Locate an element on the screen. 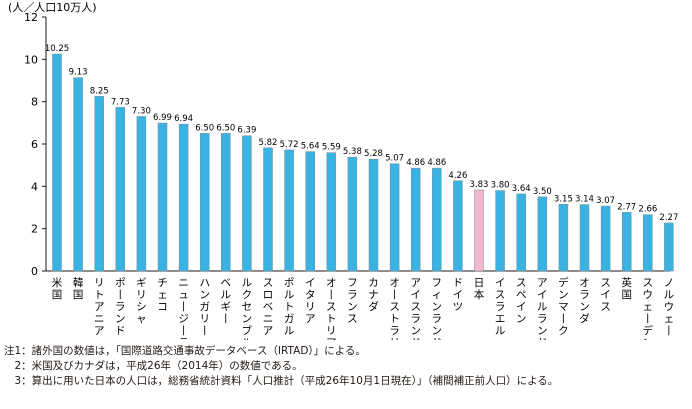 The height and width of the screenshot is (409, 692). category-label: チェコ is located at coordinates (162, 295).